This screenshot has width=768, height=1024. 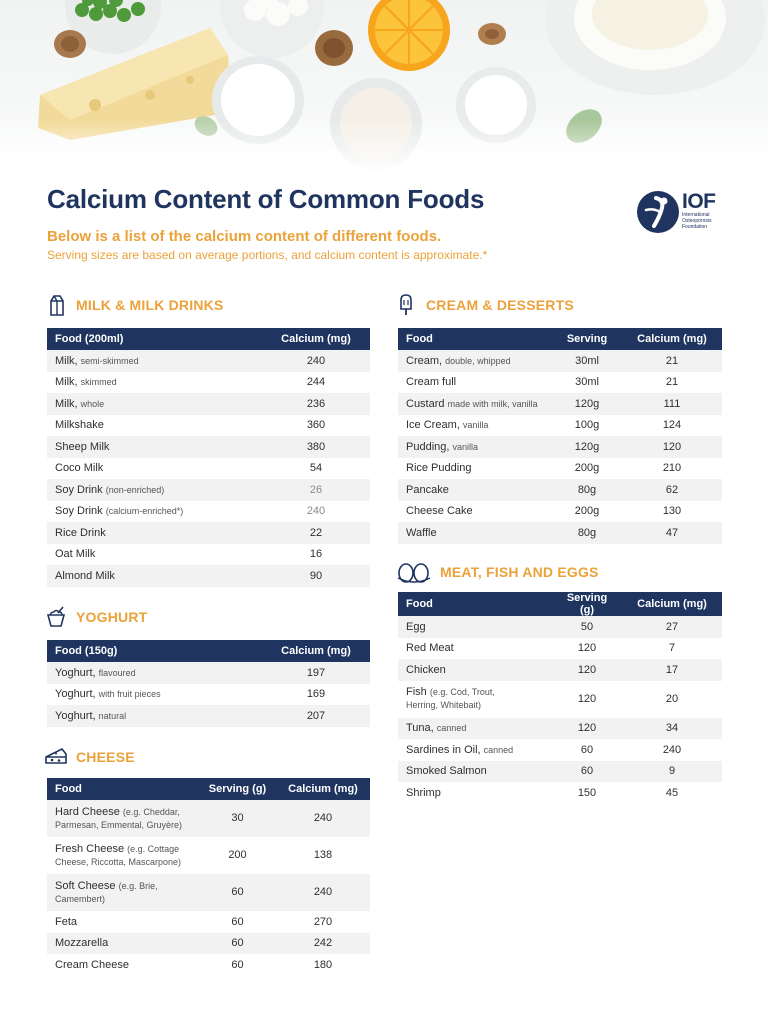 I want to click on table-row: Milk, semi-skimmed 240, so click(x=208, y=361).